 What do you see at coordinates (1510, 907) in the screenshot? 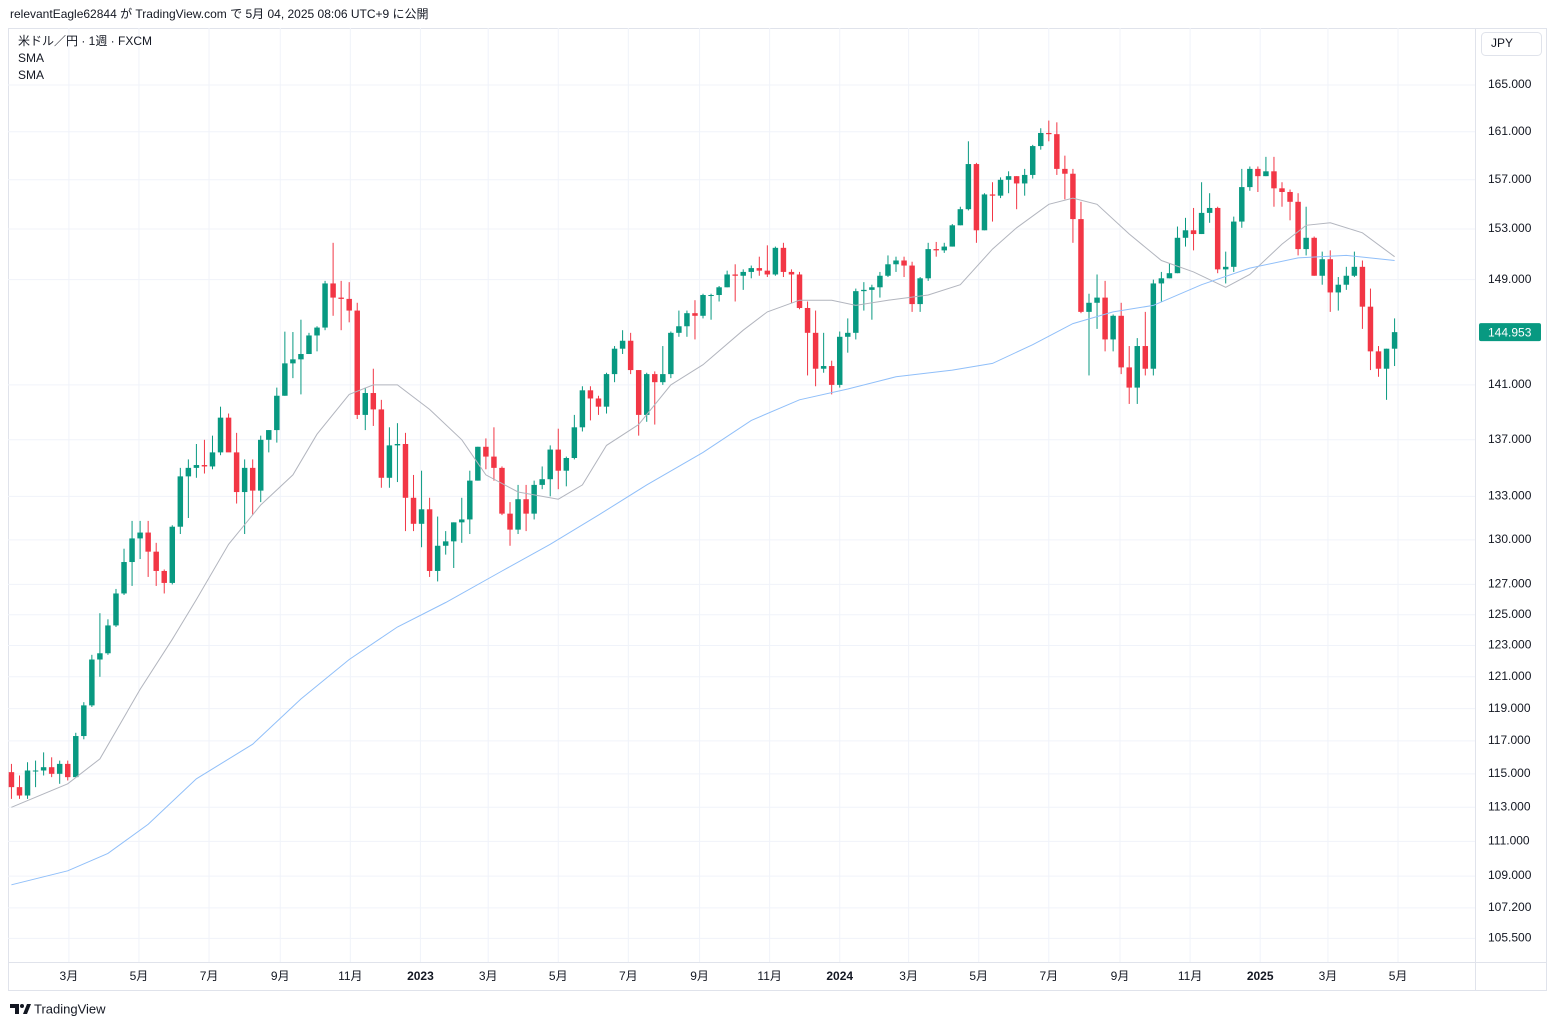
I see `y-tick-label: 107.200` at bounding box center [1510, 907].